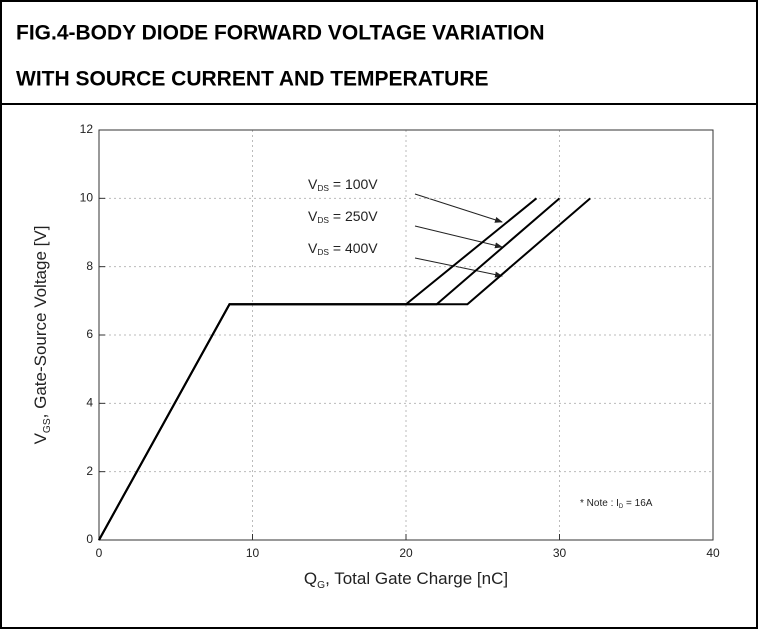 The width and height of the screenshot is (759, 635). What do you see at coordinates (40, 322) in the screenshot?
I see `text-part: , Gate-Source Voltage [V]` at bounding box center [40, 322].